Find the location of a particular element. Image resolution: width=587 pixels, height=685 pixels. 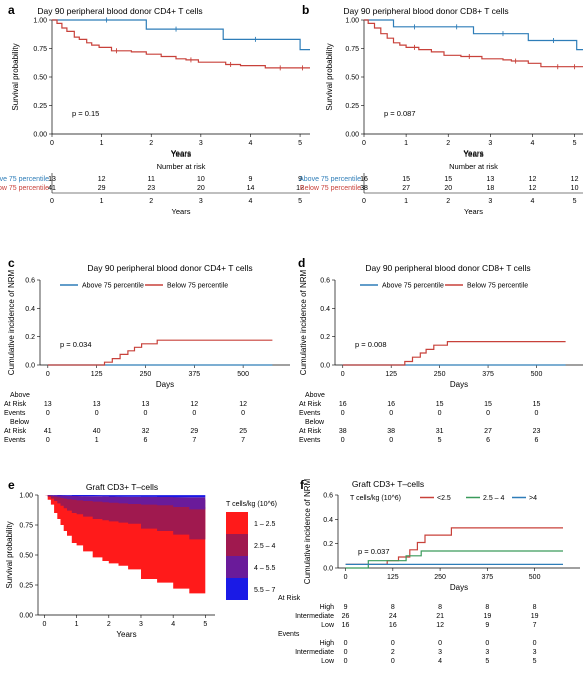

y-tick-label: 0.25 is located at coordinates (40, 106).